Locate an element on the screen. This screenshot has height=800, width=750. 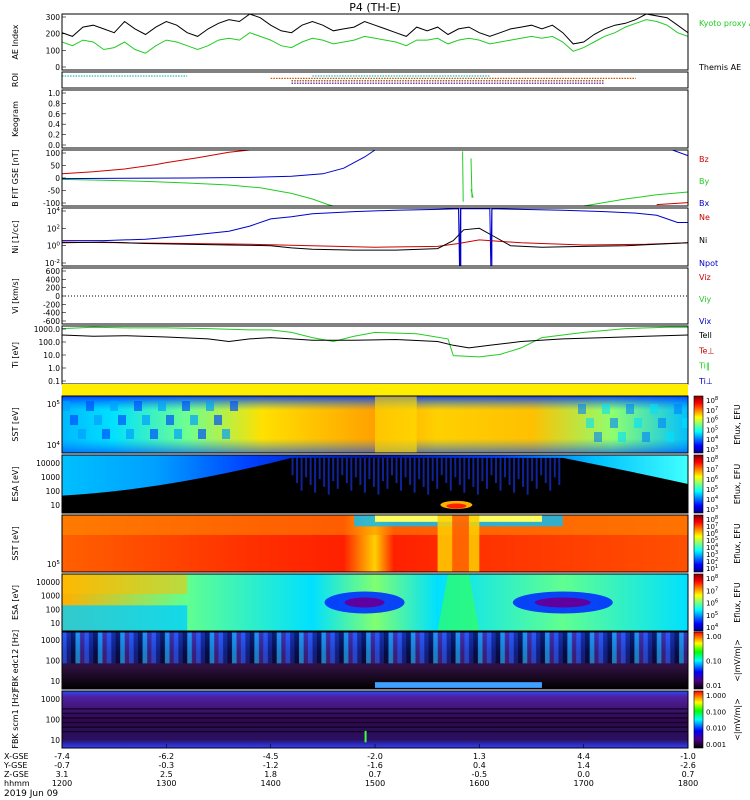
legend-entry: Ni is located at coordinates (703, 240).